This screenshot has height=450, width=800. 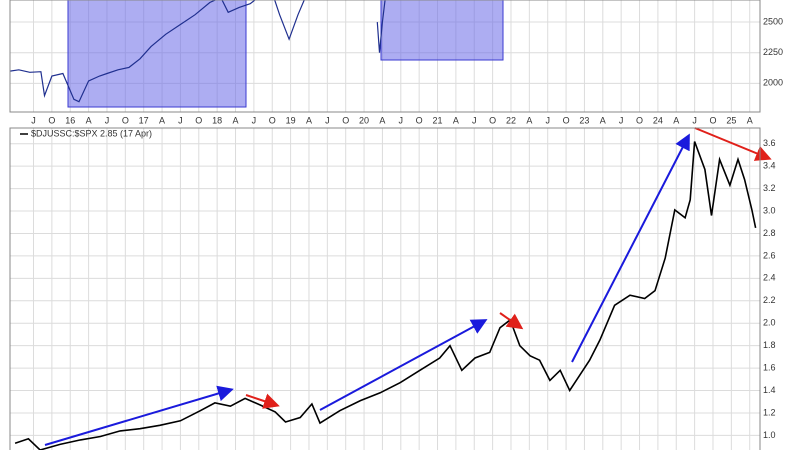 I want to click on y-tick-label: 3.0, so click(x=769, y=210).